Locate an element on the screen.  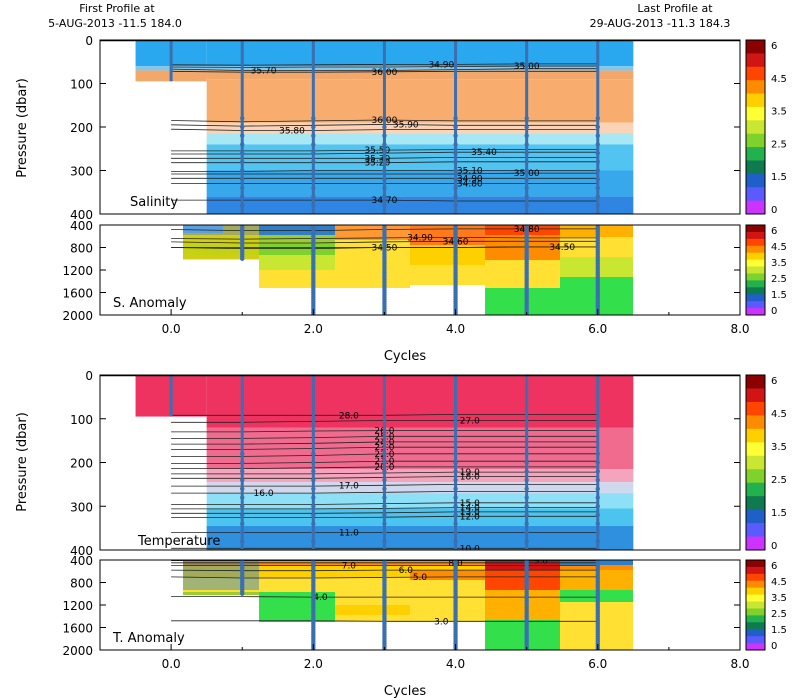
contour-label: 17.0 is located at coordinates (349, 487).